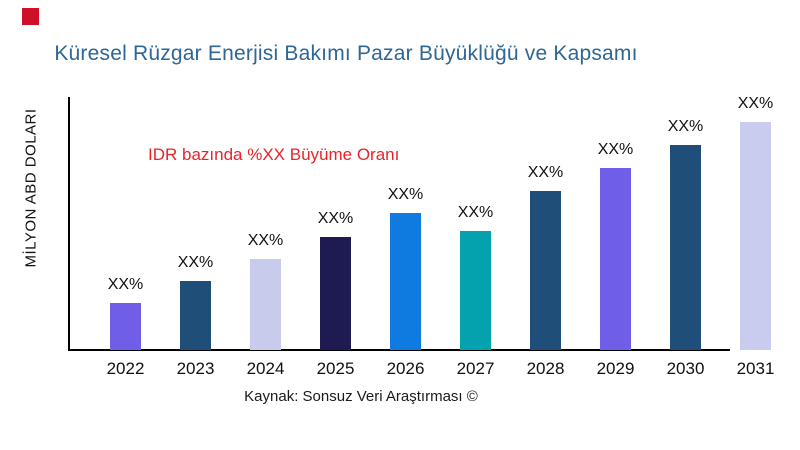 The width and height of the screenshot is (800, 450). Describe the element at coordinates (615, 368) in the screenshot. I see `x-tick-label-2029: 2029` at that location.